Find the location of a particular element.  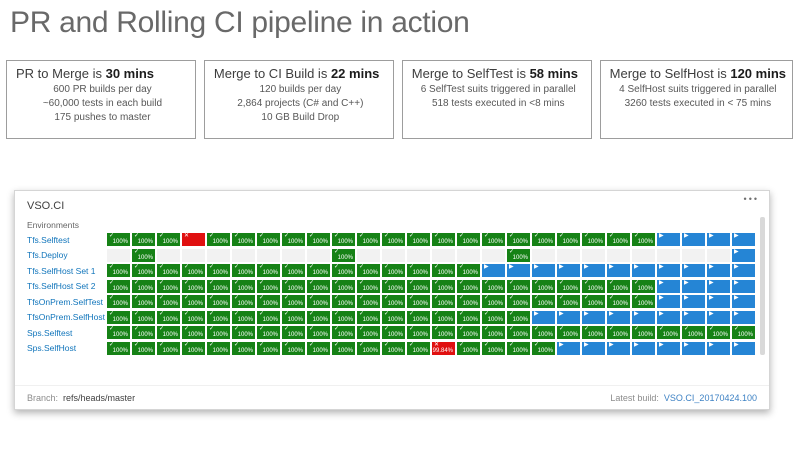

environment-link: Tfs.SelfHost Set 1 is located at coordinates (61, 270).